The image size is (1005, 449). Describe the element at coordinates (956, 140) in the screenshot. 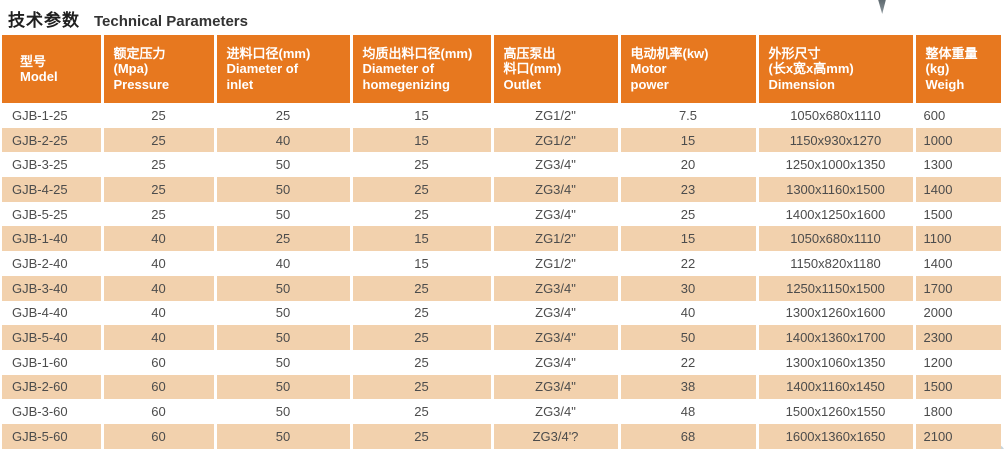

I see `cell-weight: 1000` at that location.